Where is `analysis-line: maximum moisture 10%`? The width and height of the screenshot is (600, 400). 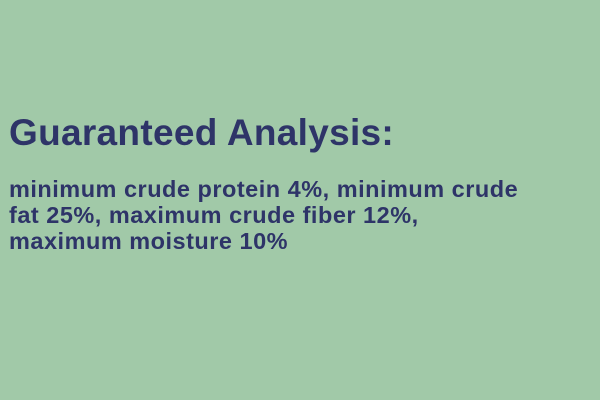 analysis-line: maximum moisture 10% is located at coordinates (149, 241).